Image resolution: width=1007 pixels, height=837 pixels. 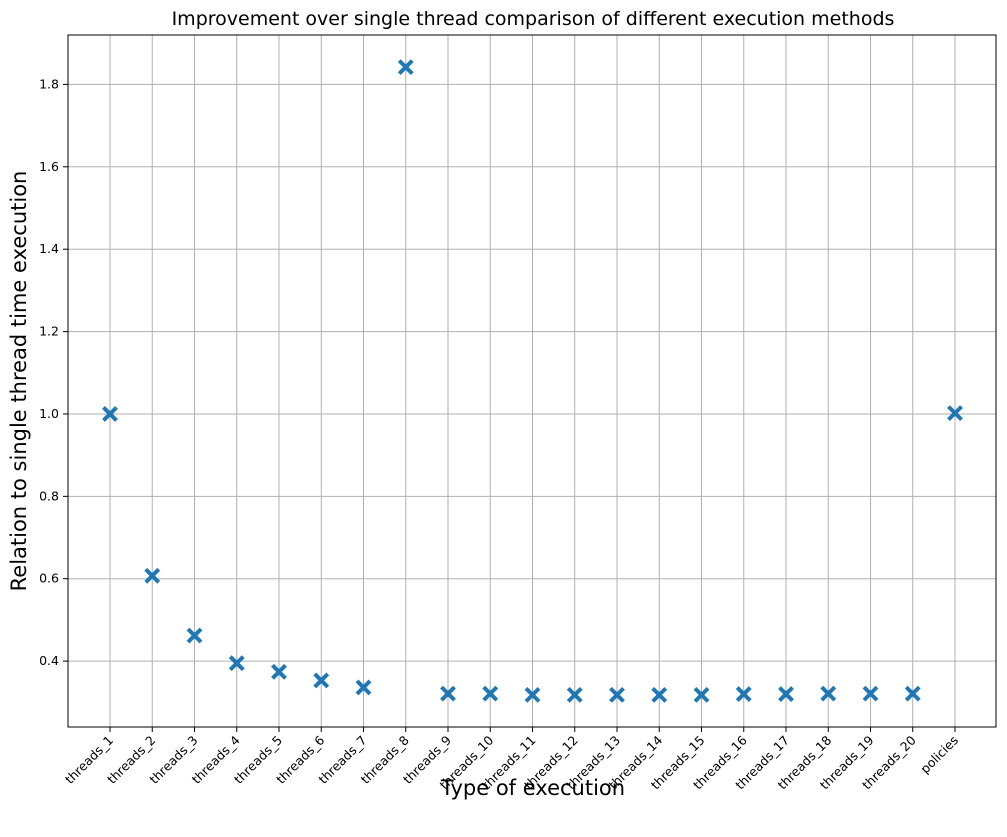 I want to click on y-tick-label: 1.8, so click(x=49, y=83).